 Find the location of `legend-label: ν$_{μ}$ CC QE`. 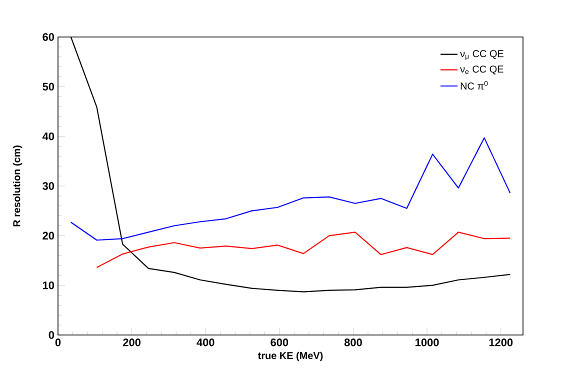

legend-label: ν$_{μ}$ CC QE is located at coordinates (482, 55).